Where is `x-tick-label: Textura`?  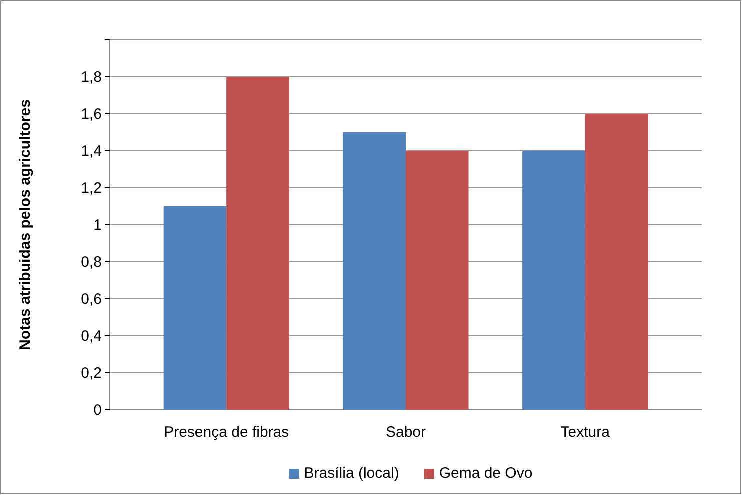
x-tick-label: Textura is located at coordinates (585, 432).